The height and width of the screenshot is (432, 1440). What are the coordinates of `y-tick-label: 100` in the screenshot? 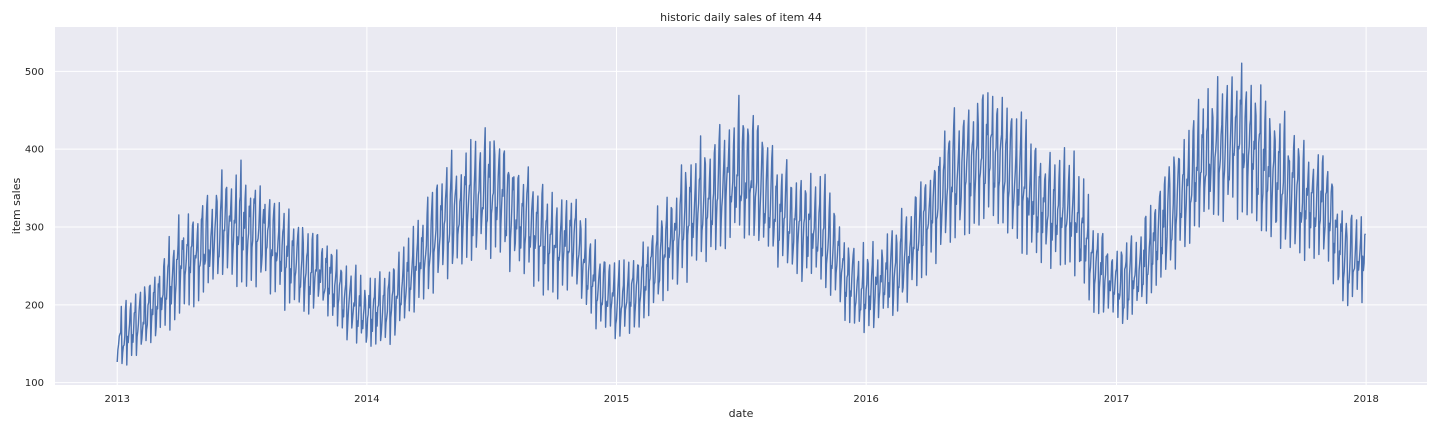 It's located at (34, 383).